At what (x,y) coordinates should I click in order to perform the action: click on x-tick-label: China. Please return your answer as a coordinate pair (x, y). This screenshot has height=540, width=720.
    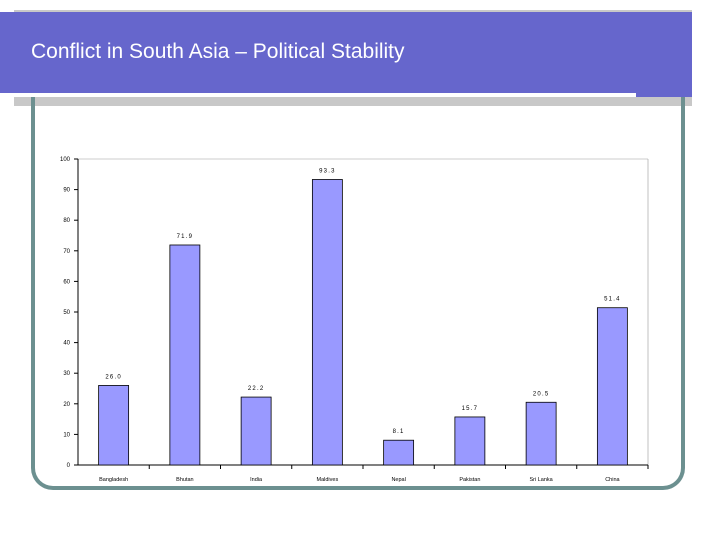
    Looking at the image, I should click on (612, 480).